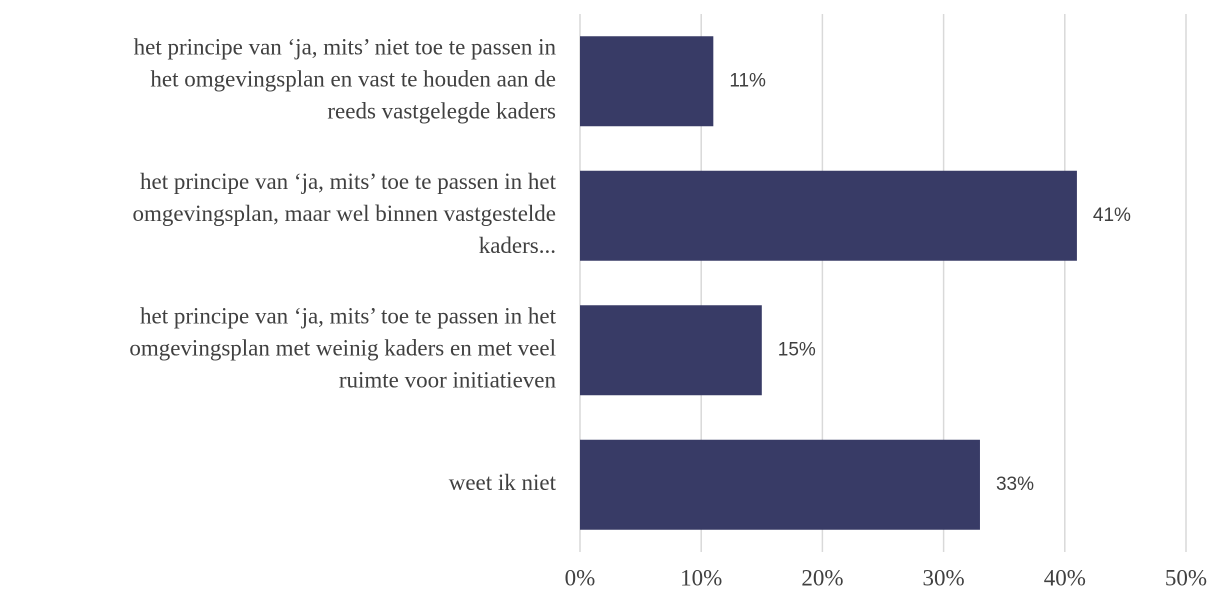 This screenshot has height=594, width=1214. Describe the element at coordinates (822, 577) in the screenshot. I see `x-tick-label: 20%` at that location.